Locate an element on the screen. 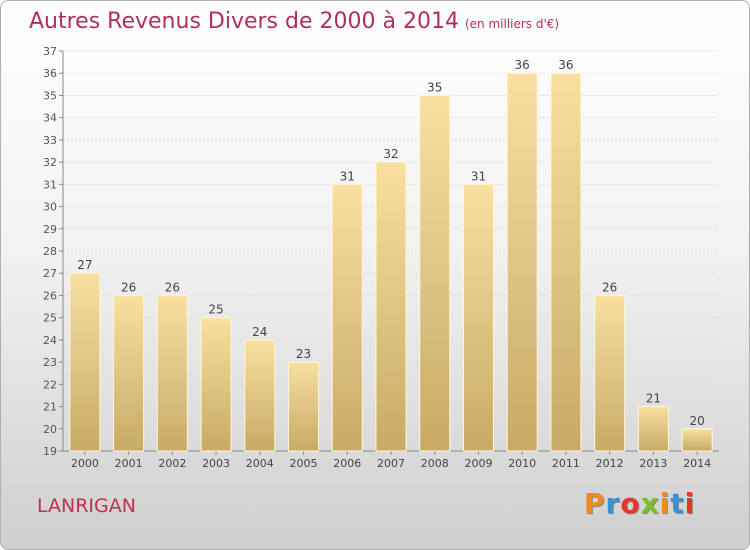 Image resolution: width=750 pixels, height=550 pixels. bar-2009 is located at coordinates (478, 317).